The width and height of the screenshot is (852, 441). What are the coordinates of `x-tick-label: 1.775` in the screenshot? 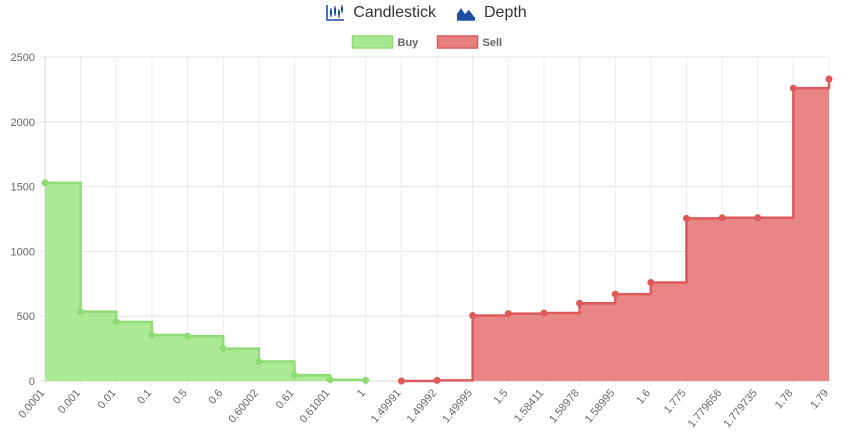 It's located at (675, 401).